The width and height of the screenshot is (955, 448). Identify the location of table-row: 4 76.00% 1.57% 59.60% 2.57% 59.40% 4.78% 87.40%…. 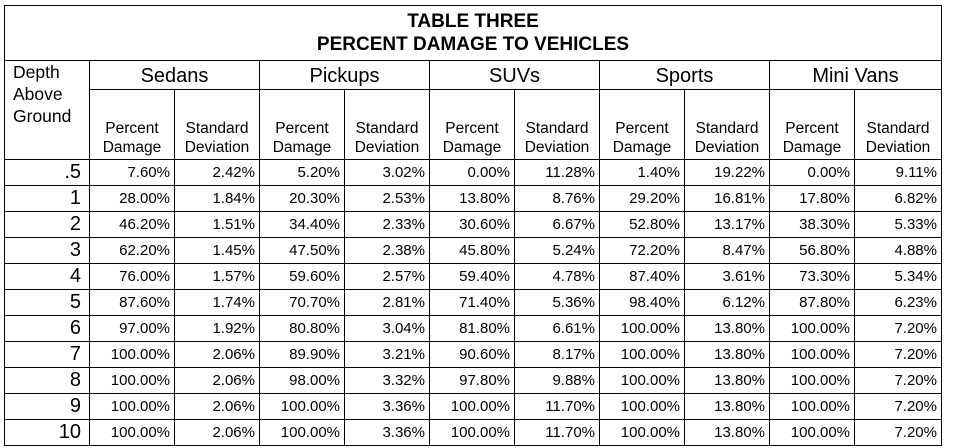
(473, 276).